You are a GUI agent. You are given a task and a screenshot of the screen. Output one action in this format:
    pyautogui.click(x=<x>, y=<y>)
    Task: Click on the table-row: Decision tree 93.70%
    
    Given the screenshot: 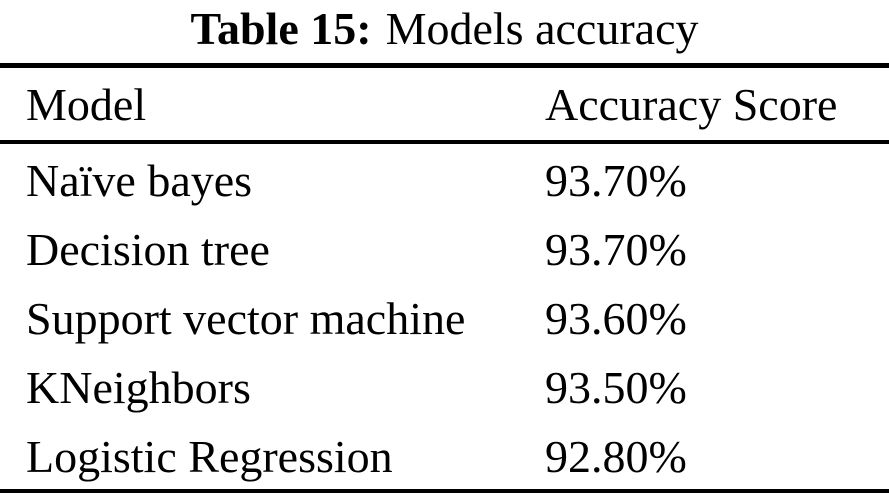 What is the action you would take?
    pyautogui.click(x=444, y=247)
    